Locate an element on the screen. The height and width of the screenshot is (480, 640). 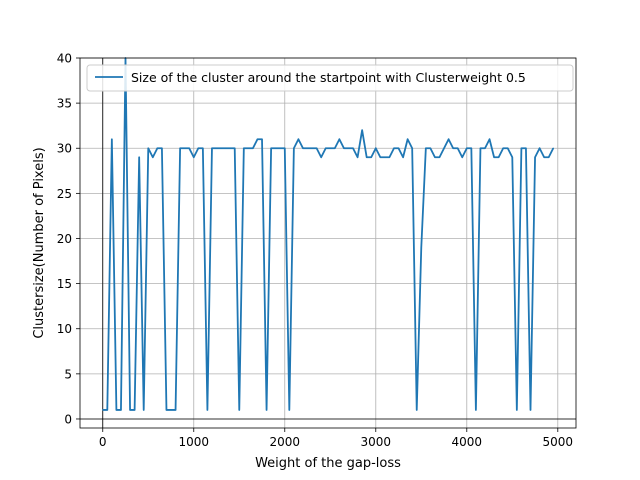
x-tick-label: 3000 is located at coordinates (376, 442).